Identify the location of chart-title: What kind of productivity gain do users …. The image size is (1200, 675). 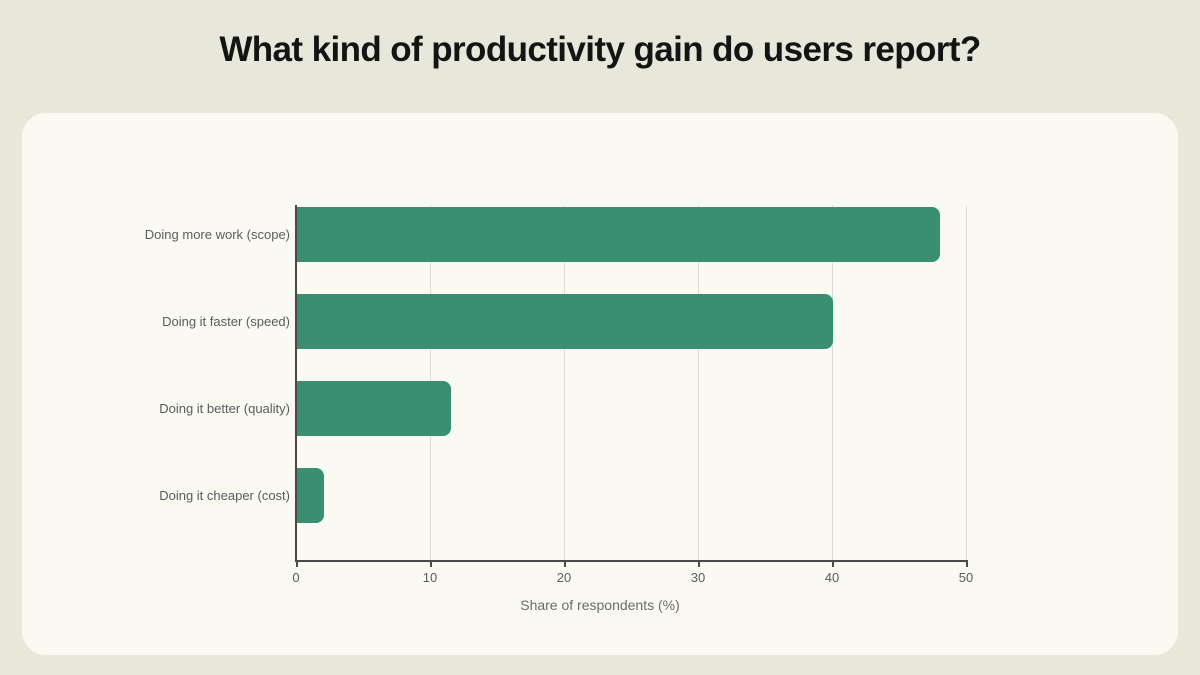
(600, 49).